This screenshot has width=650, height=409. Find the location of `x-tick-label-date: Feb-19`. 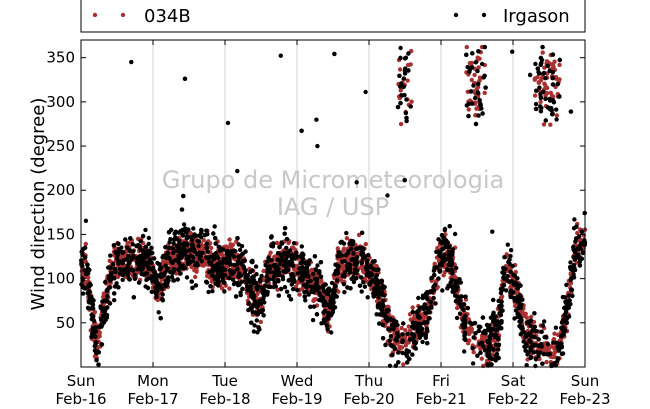

x-tick-label-date: Feb-19 is located at coordinates (296, 399).